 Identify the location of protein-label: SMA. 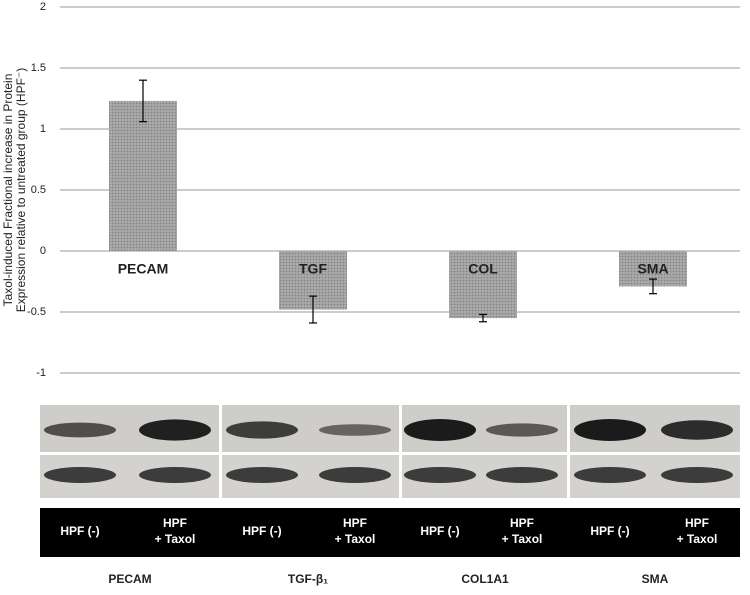
(655, 579).